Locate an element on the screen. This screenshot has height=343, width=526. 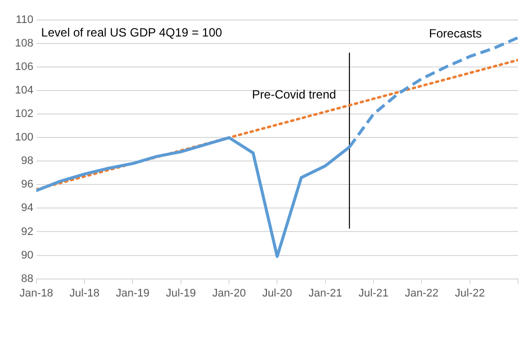
y-tick-label: 106 is located at coordinates (24, 67).